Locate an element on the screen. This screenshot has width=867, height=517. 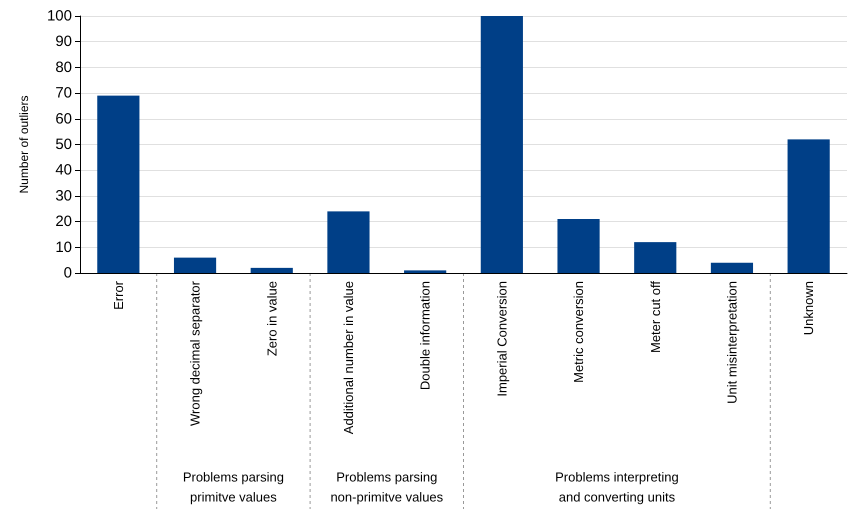
y-tick-label: 80 is located at coordinates (63, 67).